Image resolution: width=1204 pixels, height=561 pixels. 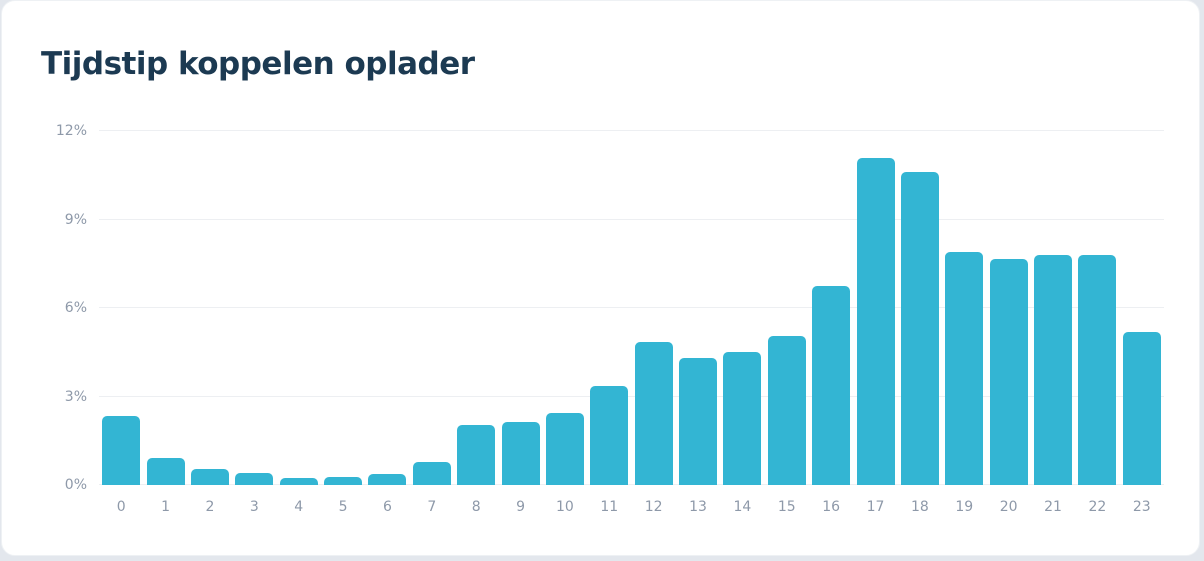 I want to click on x-axis-tick-label-14: 14, so click(x=742, y=507).